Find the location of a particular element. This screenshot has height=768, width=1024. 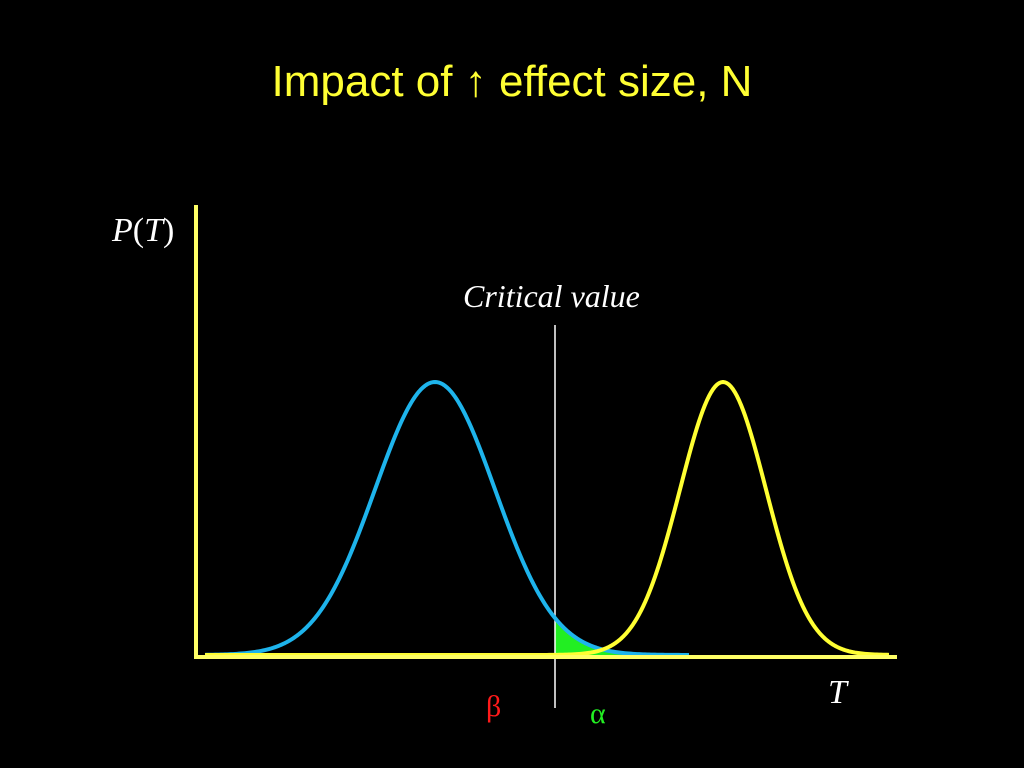

title-prefix: Impact of is located at coordinates (368, 81).